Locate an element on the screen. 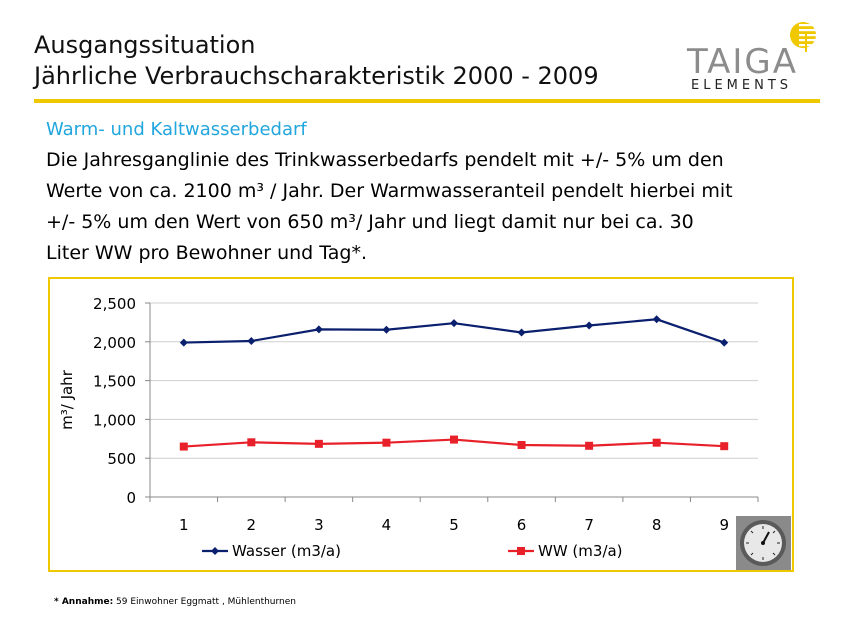 The height and width of the screenshot is (636, 847). x-tick-label: 5 is located at coordinates (454, 525).